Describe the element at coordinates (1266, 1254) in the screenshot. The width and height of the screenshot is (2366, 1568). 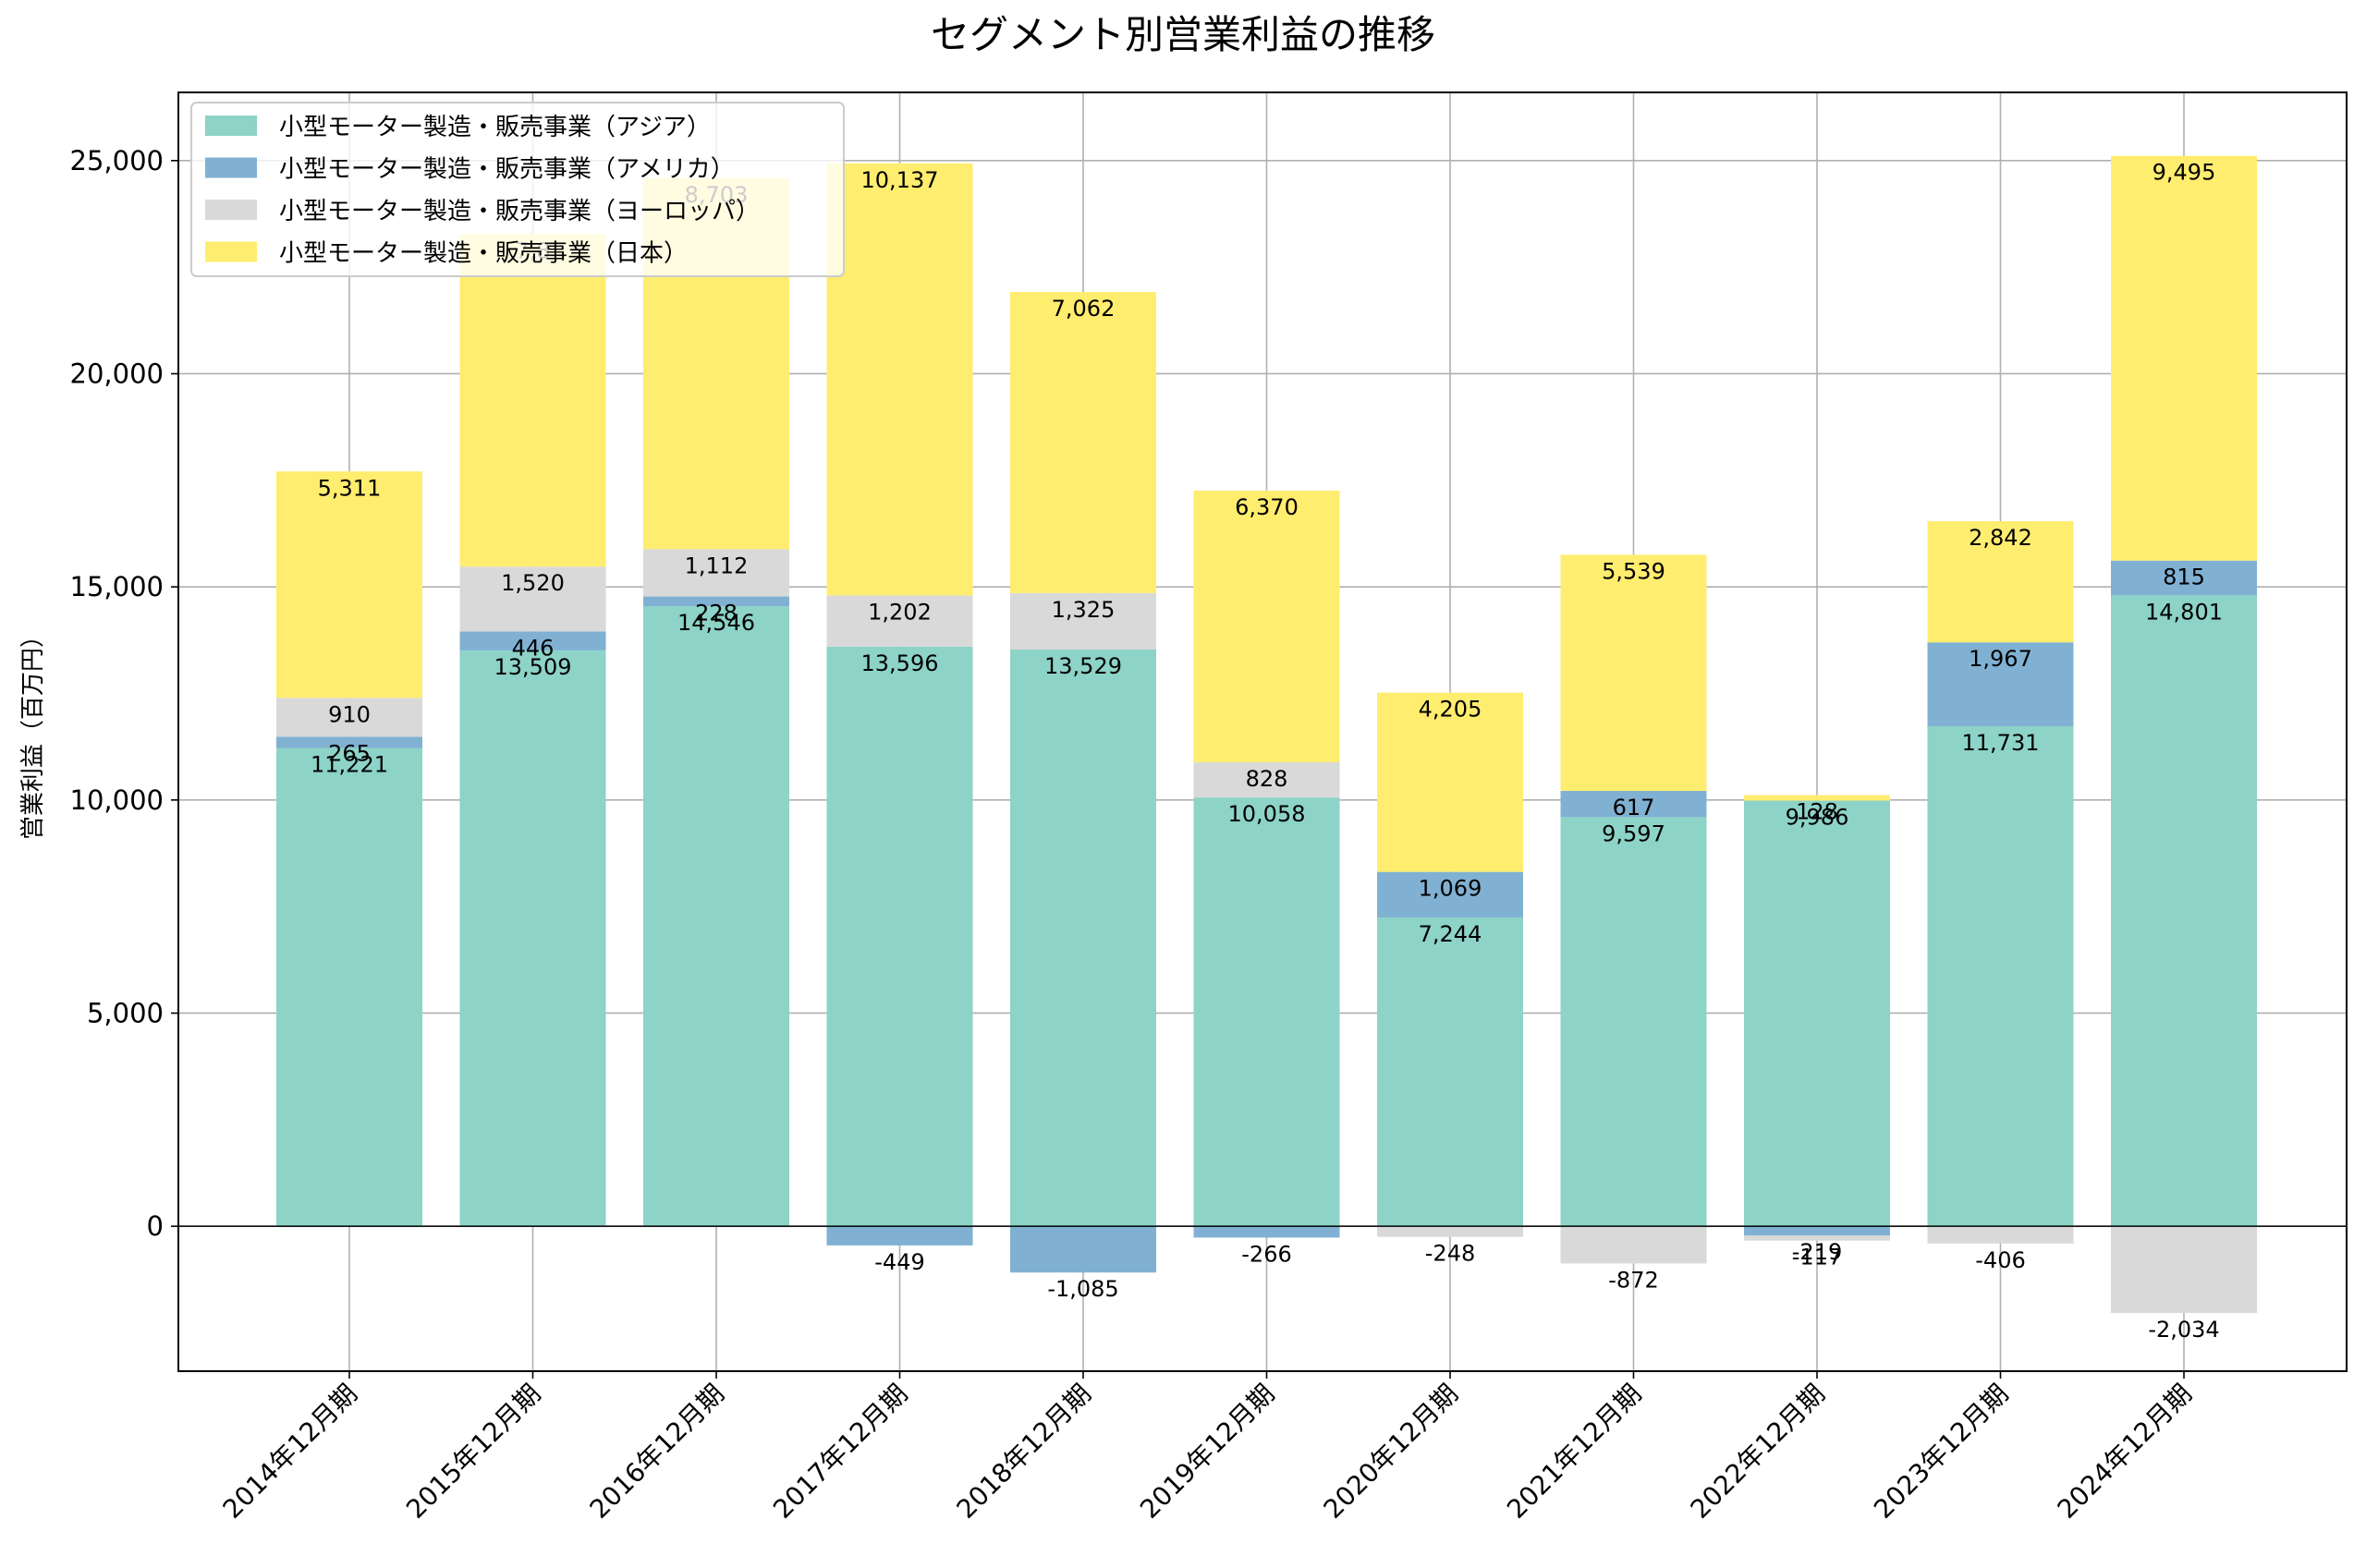
I see `data-label: -266` at that location.